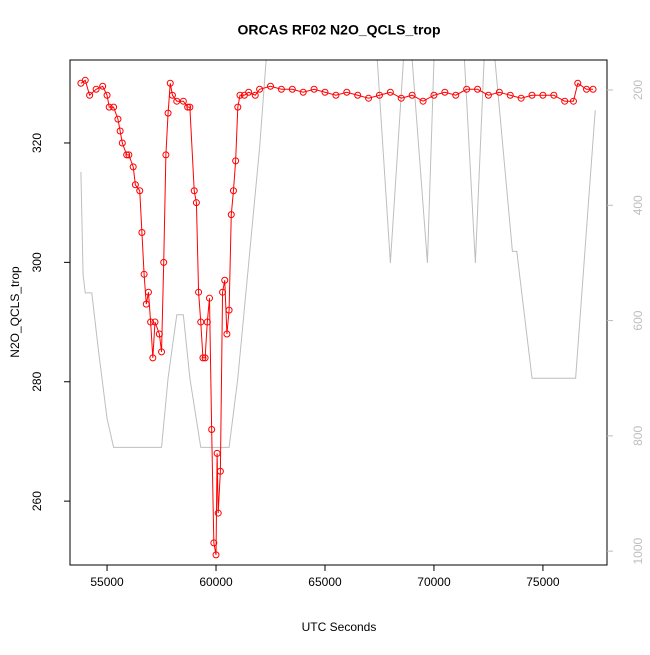  I want to click on y-axis-label: N2O_QCLS_trop, so click(15, 312).